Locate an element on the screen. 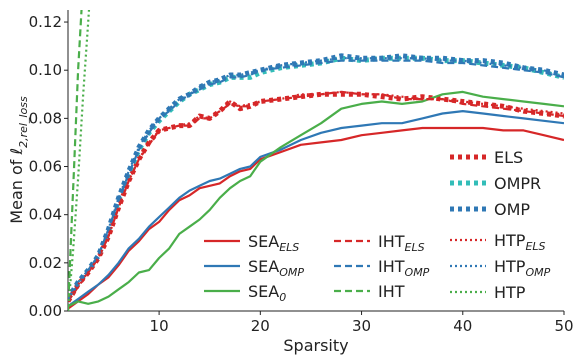  y-tick-label: 0.12 is located at coordinates (45, 22).